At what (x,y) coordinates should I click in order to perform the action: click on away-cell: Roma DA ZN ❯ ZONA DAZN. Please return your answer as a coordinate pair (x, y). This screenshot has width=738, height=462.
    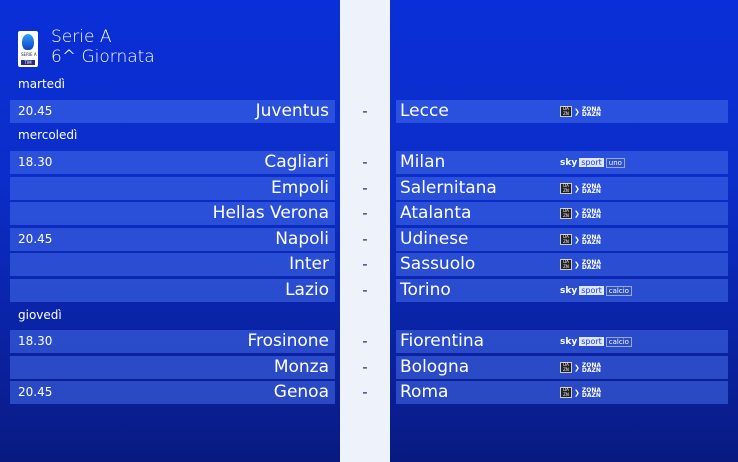
    Looking at the image, I should click on (562, 392).